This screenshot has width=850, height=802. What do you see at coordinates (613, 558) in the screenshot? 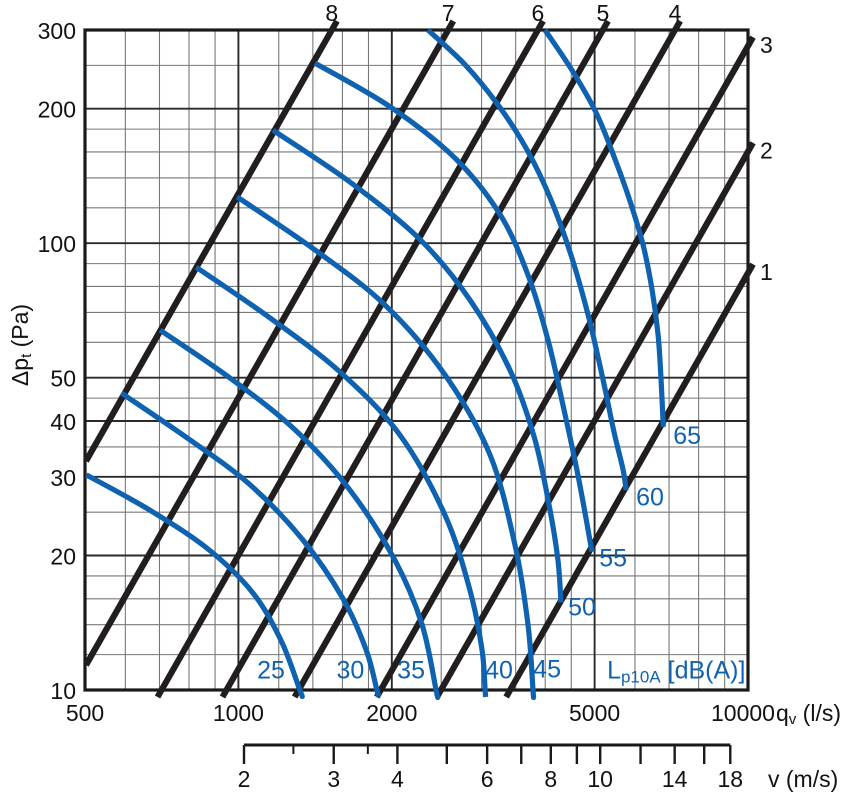
I see `noise-curve-label-55: 55` at bounding box center [613, 558].